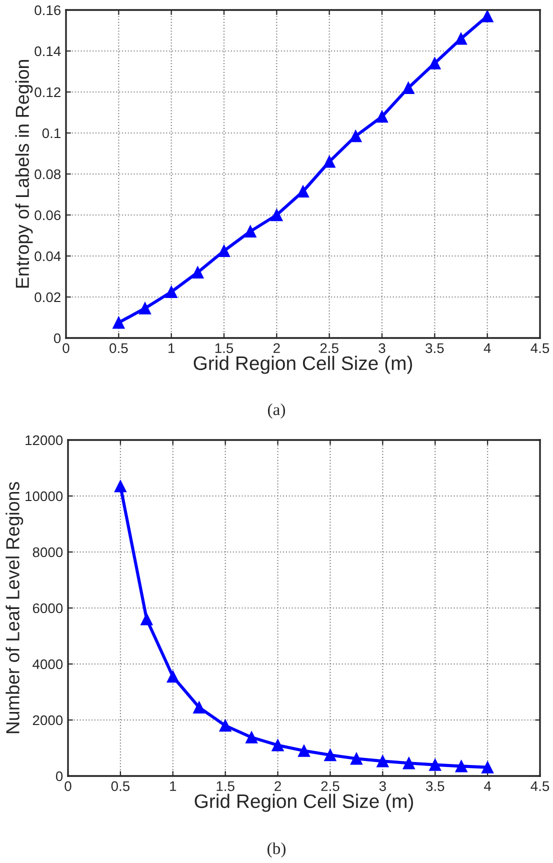 The image size is (553, 863). What do you see at coordinates (47, 297) in the screenshot?
I see `y-tick-label: 0.02` at bounding box center [47, 297].